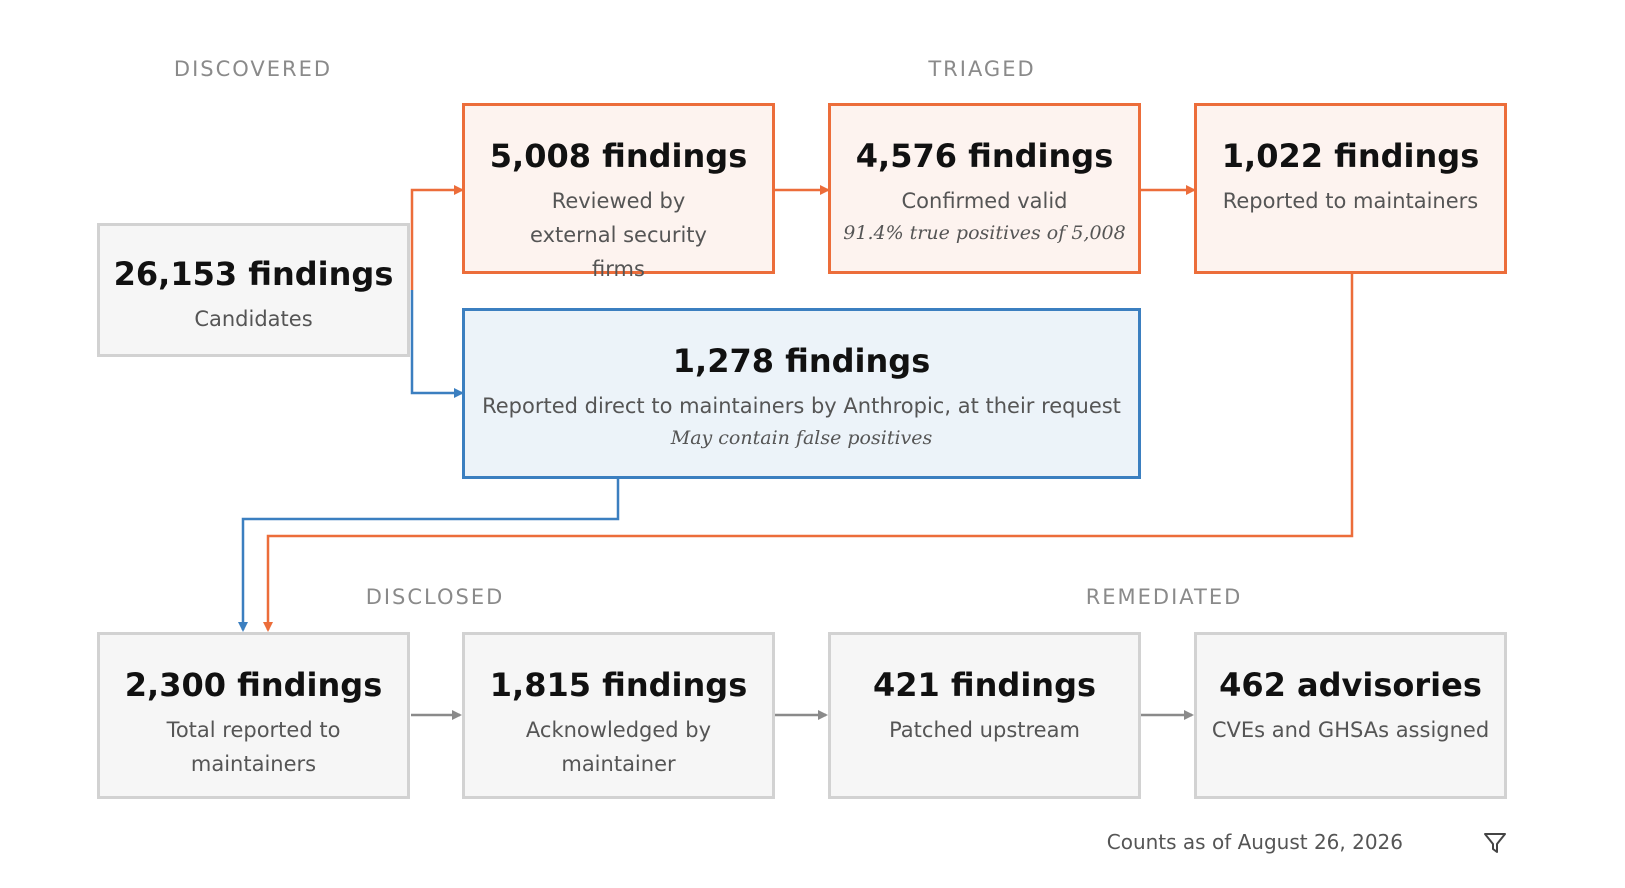 The width and height of the screenshot is (1625, 888). Describe the element at coordinates (1350, 188) in the screenshot. I see `node-reported: 1,022 findings Reported to maintainers` at that location.